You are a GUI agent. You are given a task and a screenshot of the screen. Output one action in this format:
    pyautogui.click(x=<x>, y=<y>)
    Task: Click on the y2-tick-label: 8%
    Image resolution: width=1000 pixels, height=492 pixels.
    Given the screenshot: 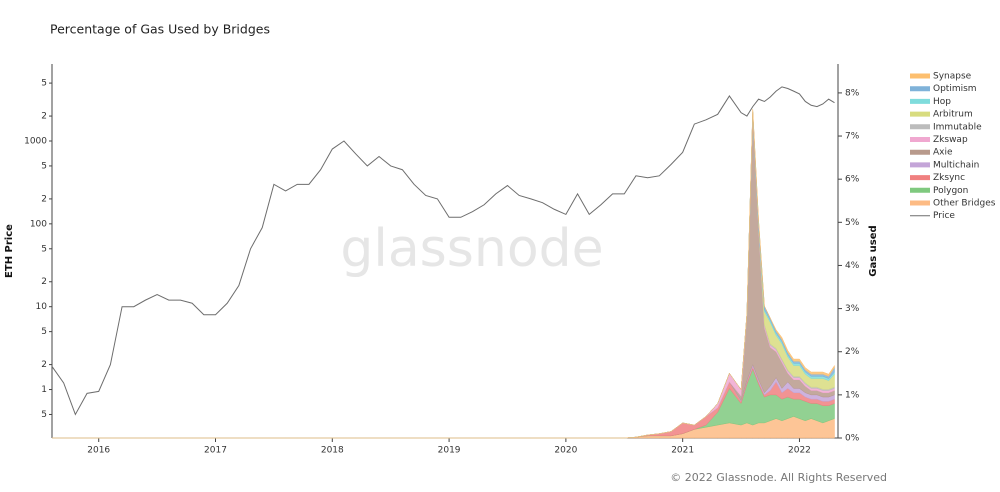 What is the action you would take?
    pyautogui.click(x=852, y=93)
    